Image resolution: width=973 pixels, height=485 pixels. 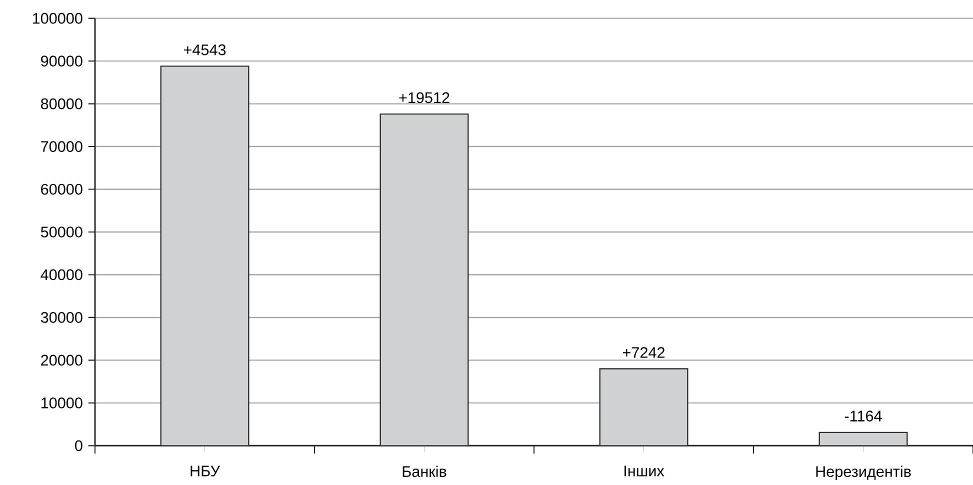 I want to click on x-tick-label: НБУ, so click(x=205, y=471).